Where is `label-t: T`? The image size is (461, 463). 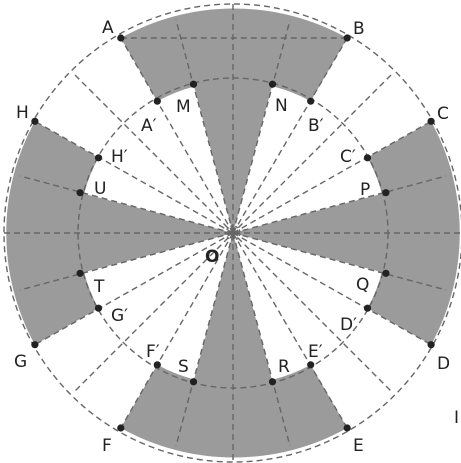
label-t: T is located at coordinates (99, 287).